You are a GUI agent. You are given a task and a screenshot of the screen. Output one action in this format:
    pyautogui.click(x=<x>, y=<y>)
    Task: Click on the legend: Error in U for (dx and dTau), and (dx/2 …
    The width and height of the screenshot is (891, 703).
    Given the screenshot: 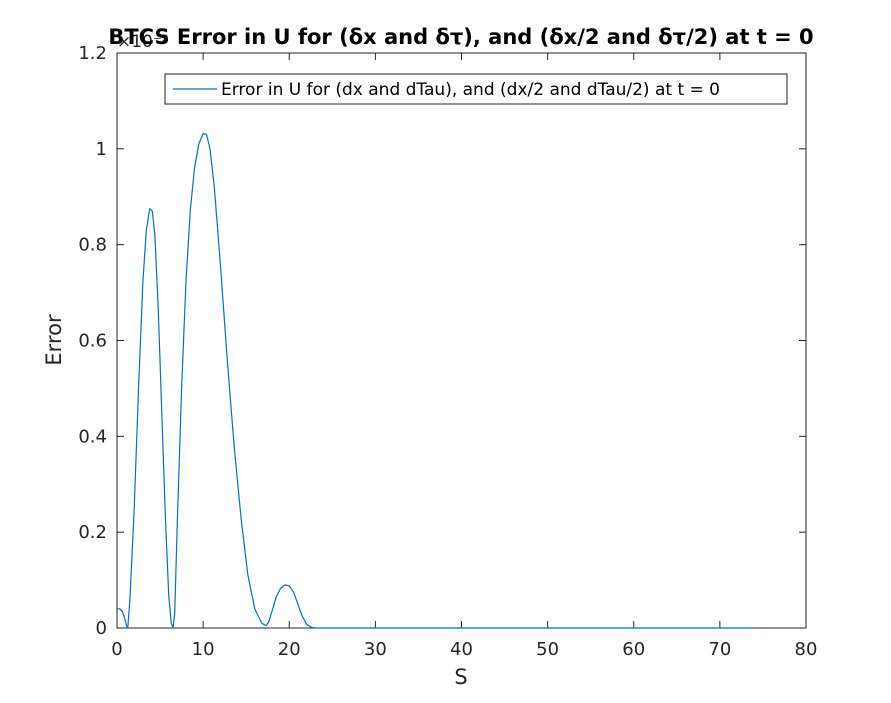 What is the action you would take?
    pyautogui.click(x=476, y=89)
    